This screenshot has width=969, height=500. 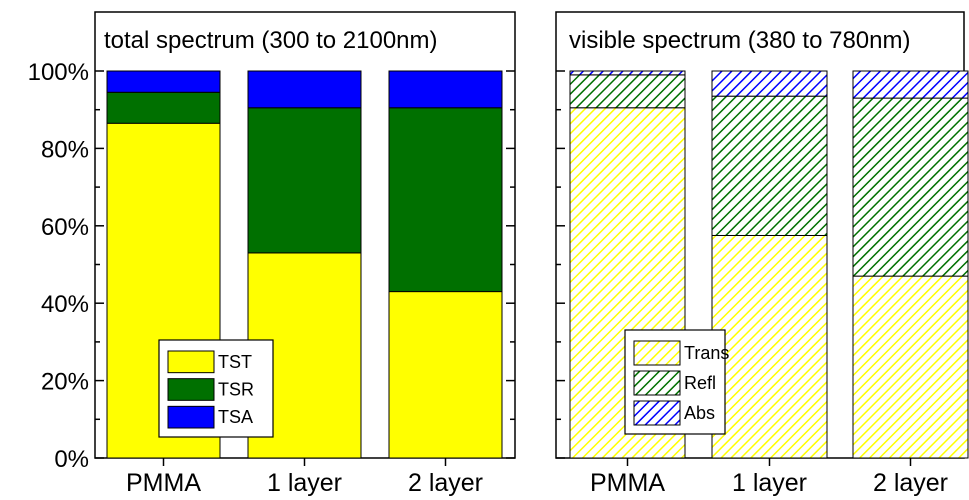 What do you see at coordinates (304, 180) in the screenshot?
I see `left-bar-1-layer-tsr` at bounding box center [304, 180].